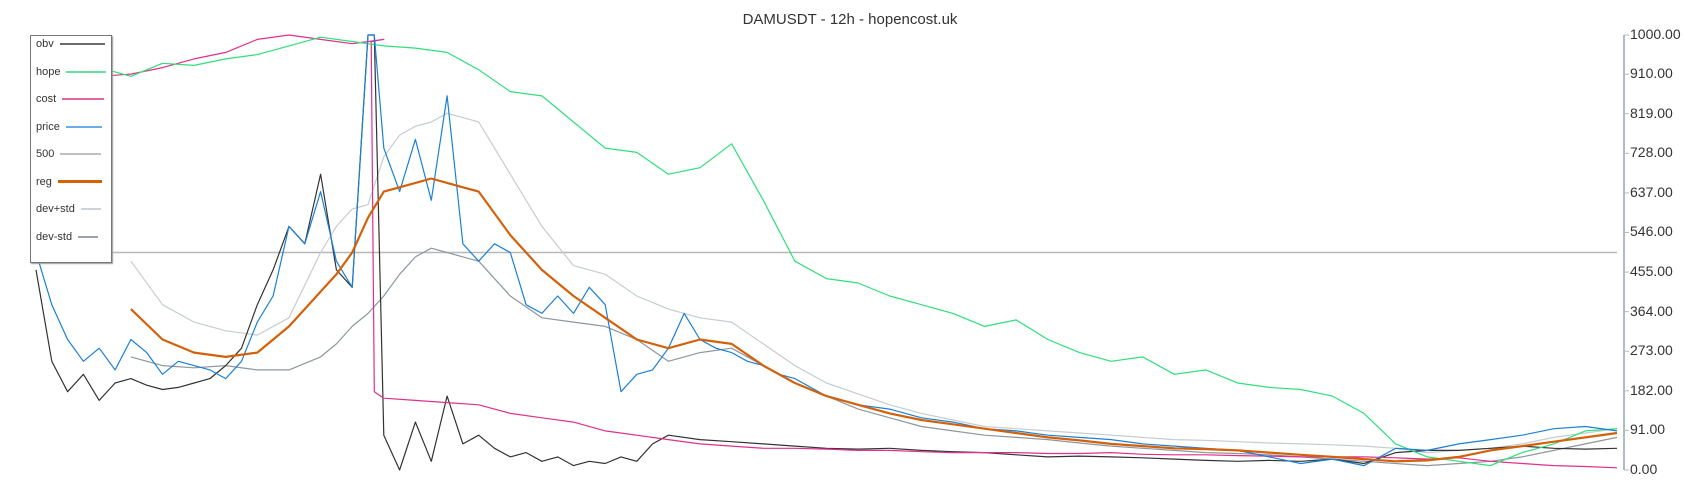  I want to click on legend-item-dev-std: dev-std, so click(67, 236).